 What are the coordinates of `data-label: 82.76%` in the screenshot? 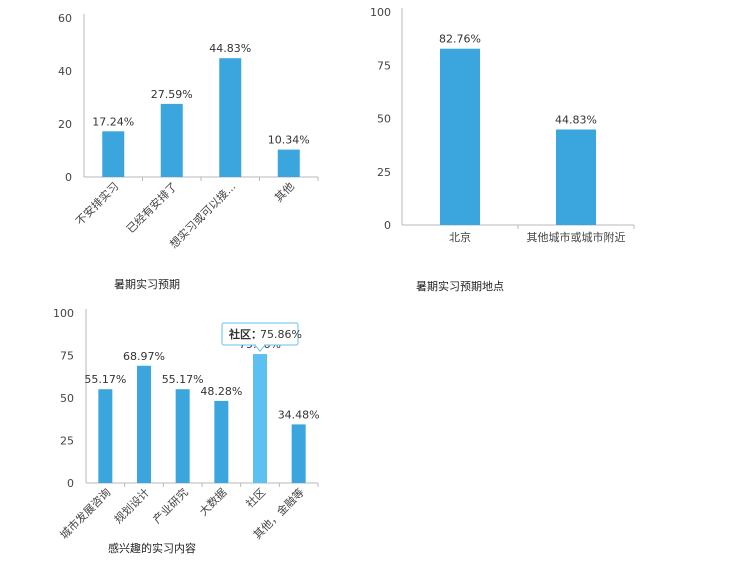 It's located at (460, 39).